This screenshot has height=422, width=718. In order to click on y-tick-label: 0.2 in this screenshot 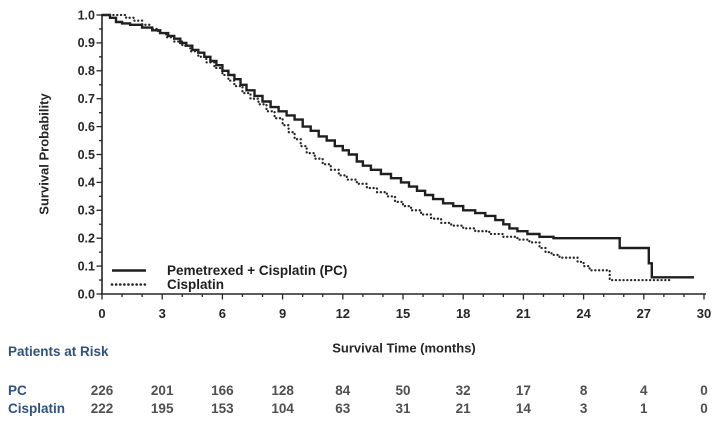, I will do `click(86, 239)`.